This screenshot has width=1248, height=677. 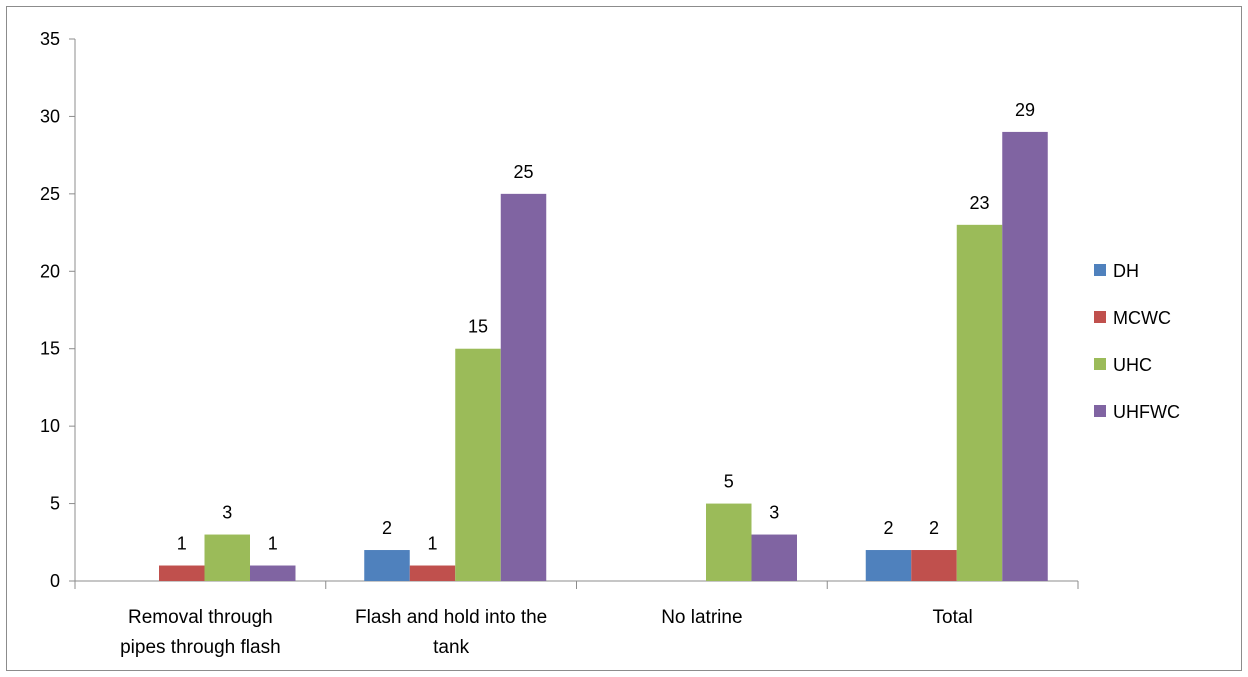 What do you see at coordinates (50, 39) in the screenshot?
I see `y-tick-label: 35` at bounding box center [50, 39].